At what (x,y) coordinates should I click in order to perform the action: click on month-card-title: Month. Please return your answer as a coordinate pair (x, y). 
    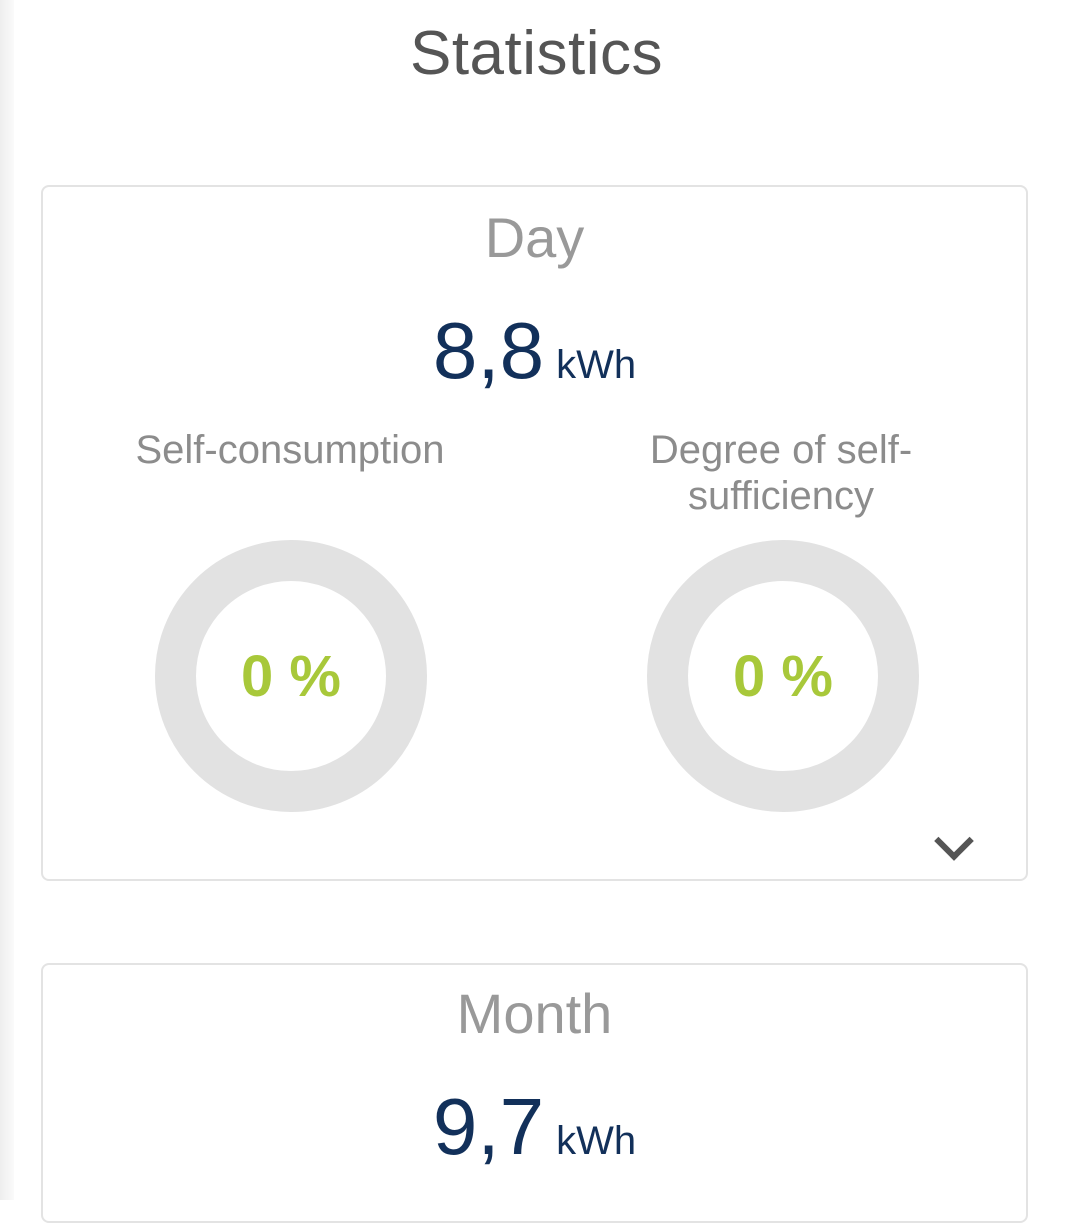
    Looking at the image, I should click on (534, 1013).